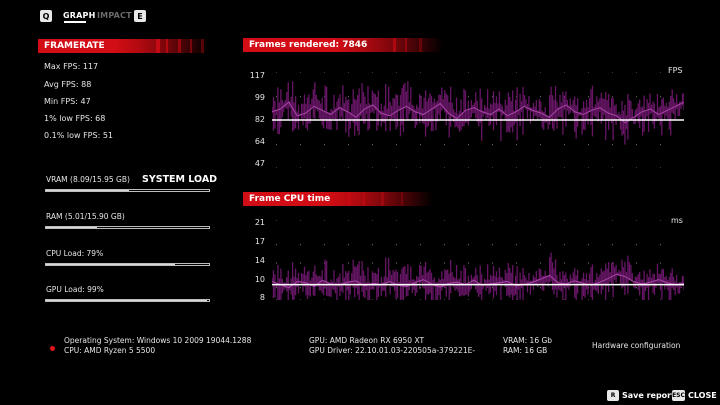 The height and width of the screenshot is (405, 720). What do you see at coordinates (74, 46) in the screenshot?
I see `framerate-title: FRAMERATE` at bounding box center [74, 46].